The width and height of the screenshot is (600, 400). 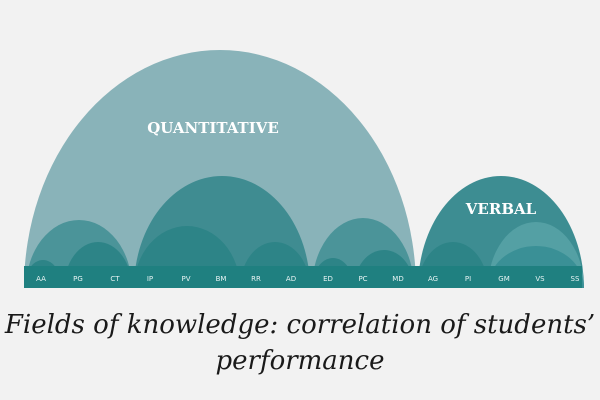 What do you see at coordinates (221, 279) in the screenshot?
I see `field-label-bm: BM` at bounding box center [221, 279].